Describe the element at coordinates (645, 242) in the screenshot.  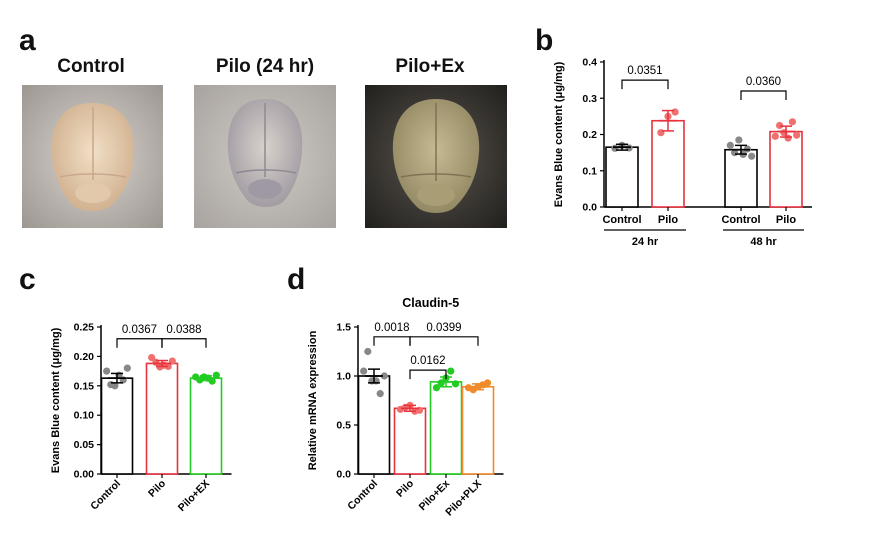
I see `group-label: 24 hr` at that location.